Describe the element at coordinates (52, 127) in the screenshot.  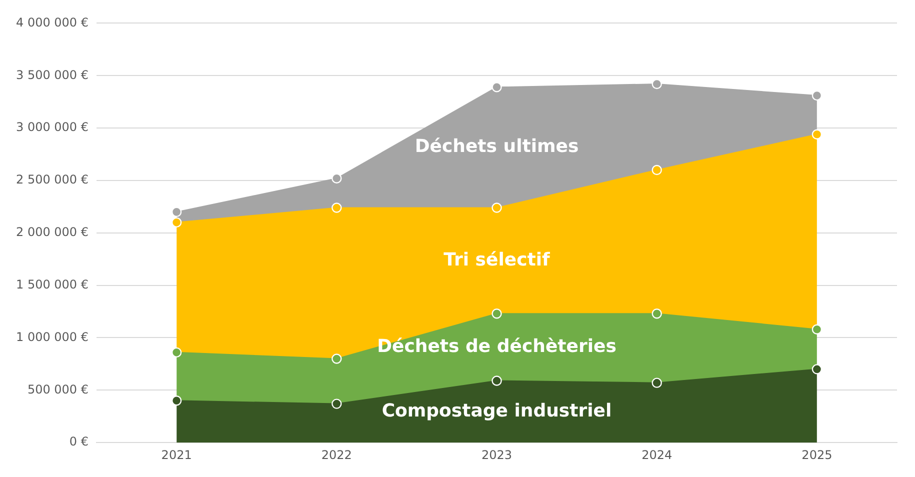
I see `y-tick-label: 3 000 000 €` at that location.